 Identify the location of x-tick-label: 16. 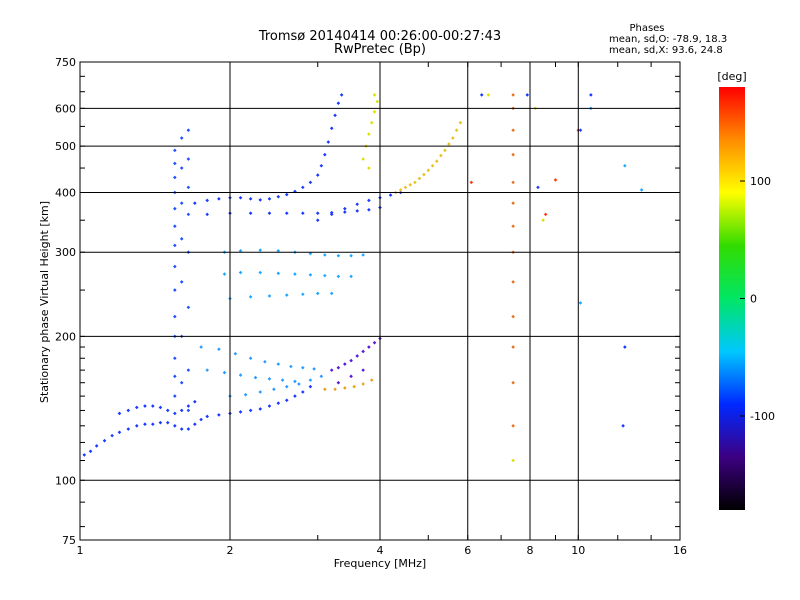
(680, 550).